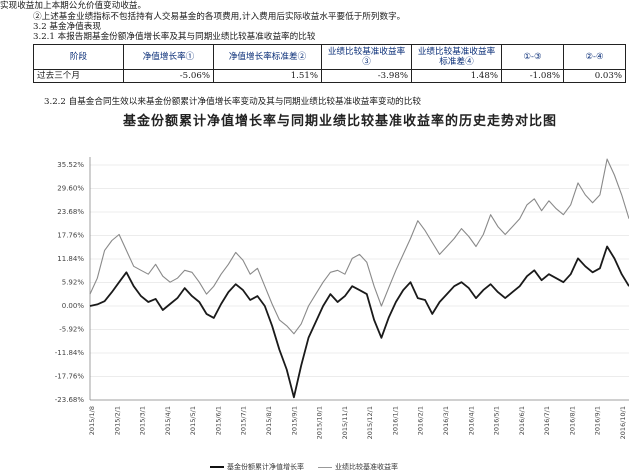  What do you see at coordinates (320, 422) in the screenshot?
I see `x-tick-label: 2015/10/1` at bounding box center [320, 422].